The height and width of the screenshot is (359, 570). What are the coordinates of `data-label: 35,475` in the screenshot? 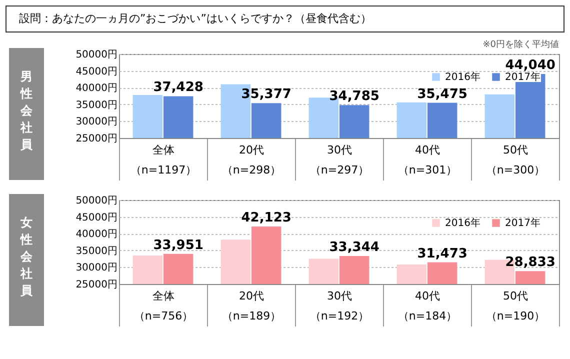 It's located at (442, 94).